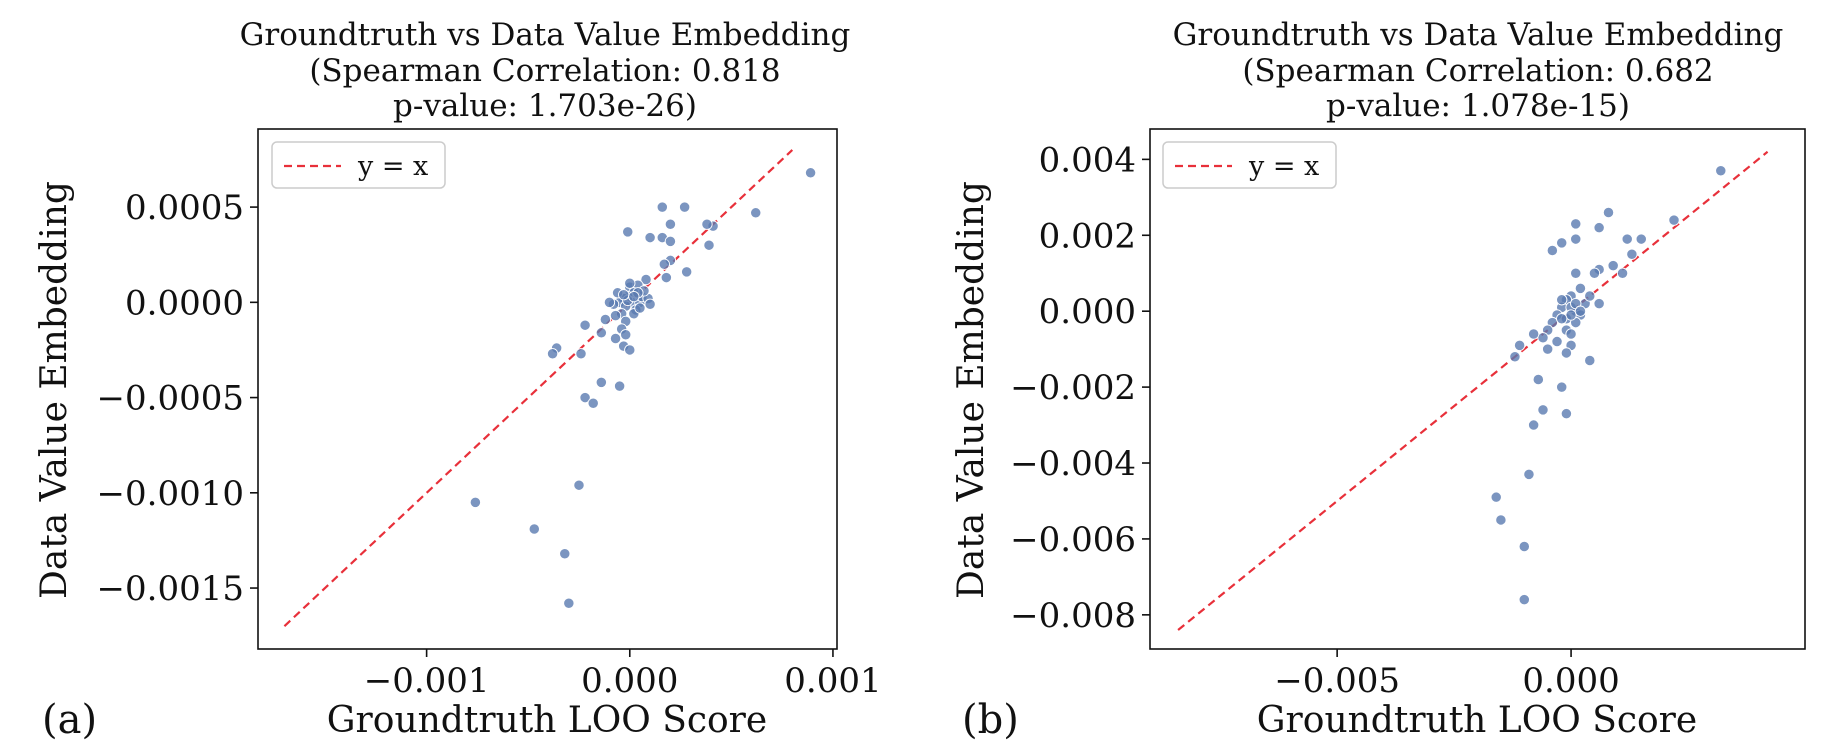 This screenshot has height=756, width=1836. Describe the element at coordinates (1337, 681) in the screenshot. I see `panel-b-x-tick-label: −0.005` at that location.